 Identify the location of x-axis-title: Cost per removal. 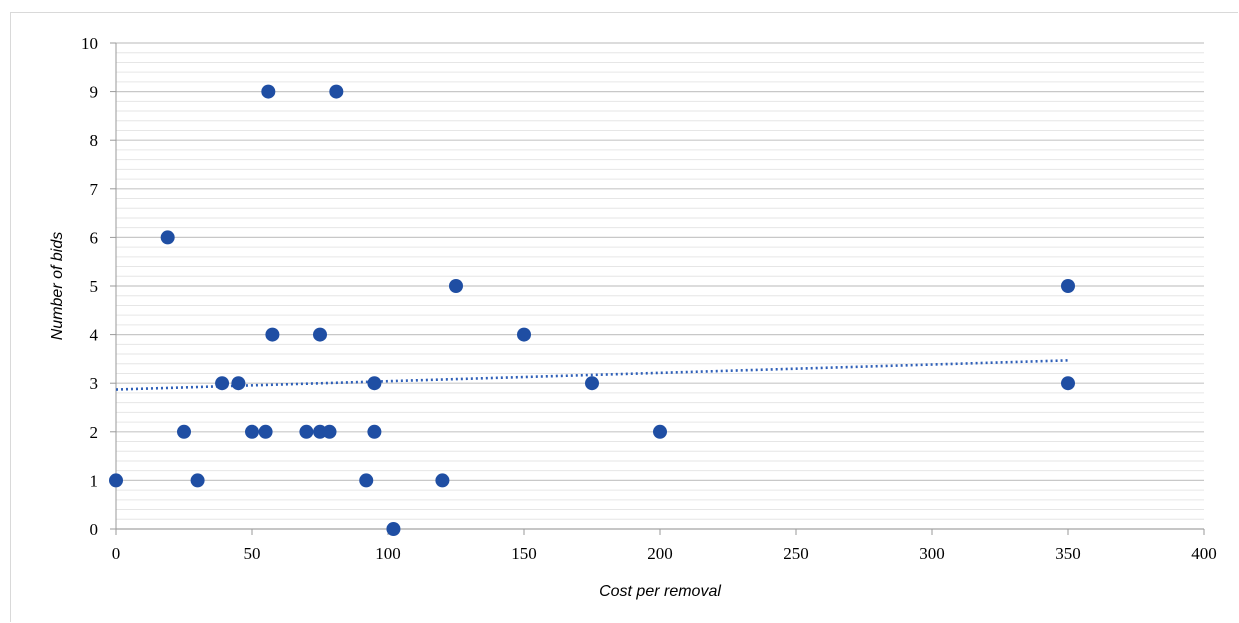
(660, 591).